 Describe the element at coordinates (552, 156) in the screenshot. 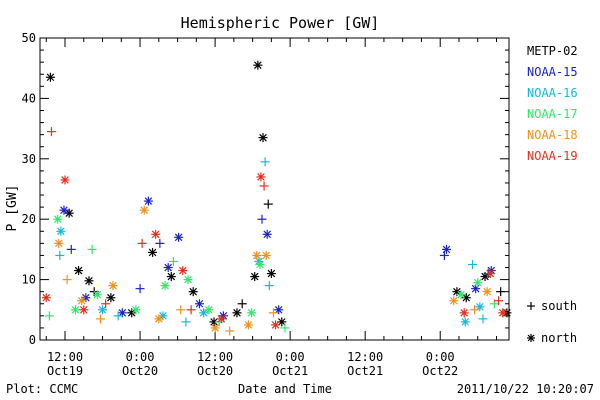

I see `legend-entry-noaa-19: NOAA-19` at that location.